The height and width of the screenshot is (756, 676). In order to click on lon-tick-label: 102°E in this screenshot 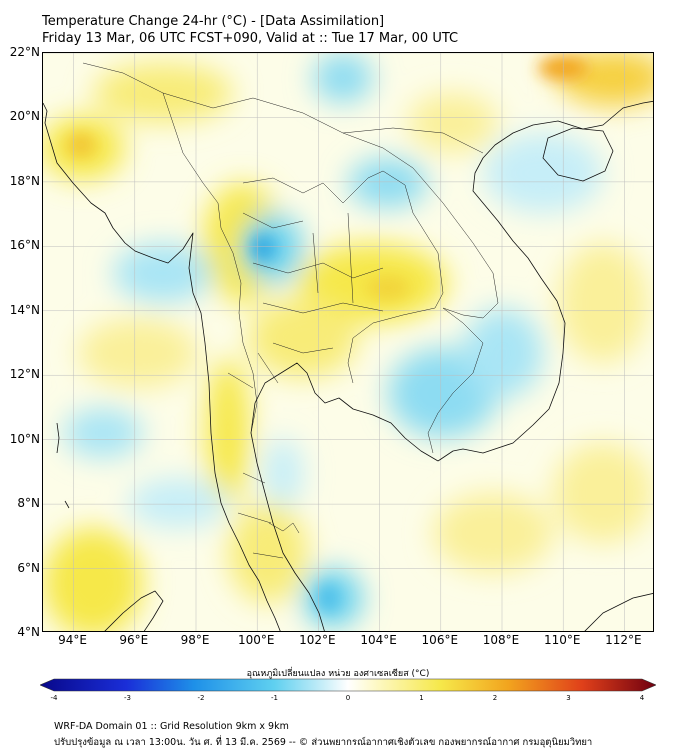, I will do `click(317, 640)`.